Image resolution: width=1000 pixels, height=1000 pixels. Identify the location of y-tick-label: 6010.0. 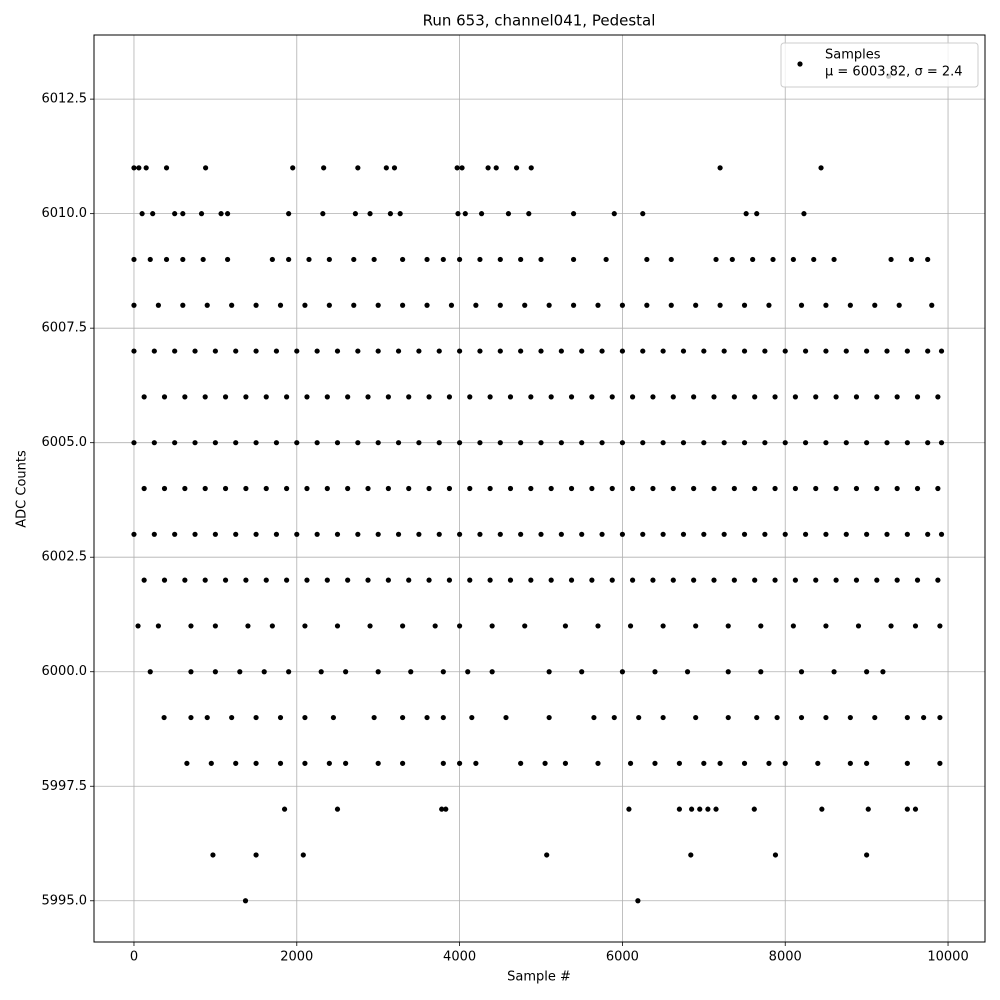
(65, 213).